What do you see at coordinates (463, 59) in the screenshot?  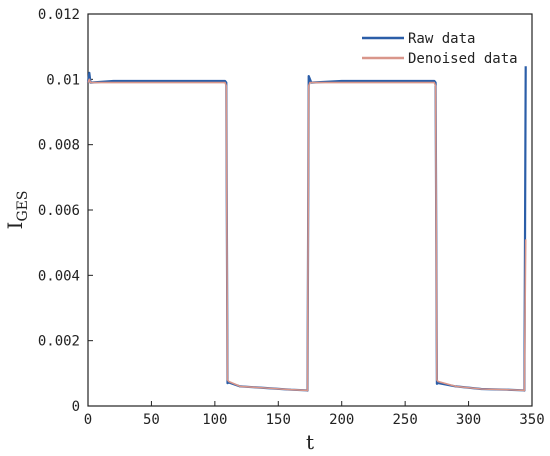 I see `legend-label-denoised-data: Denoised data` at bounding box center [463, 59].